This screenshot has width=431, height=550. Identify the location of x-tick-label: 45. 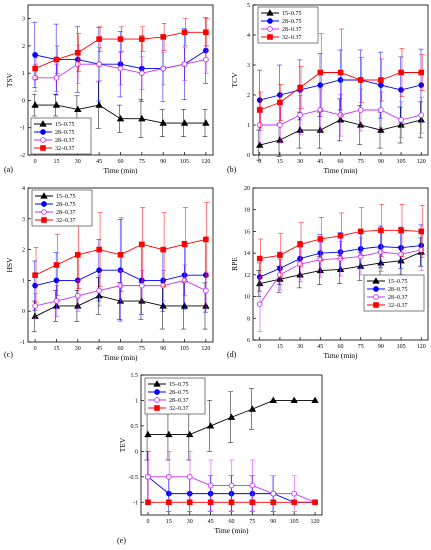
(99, 162).